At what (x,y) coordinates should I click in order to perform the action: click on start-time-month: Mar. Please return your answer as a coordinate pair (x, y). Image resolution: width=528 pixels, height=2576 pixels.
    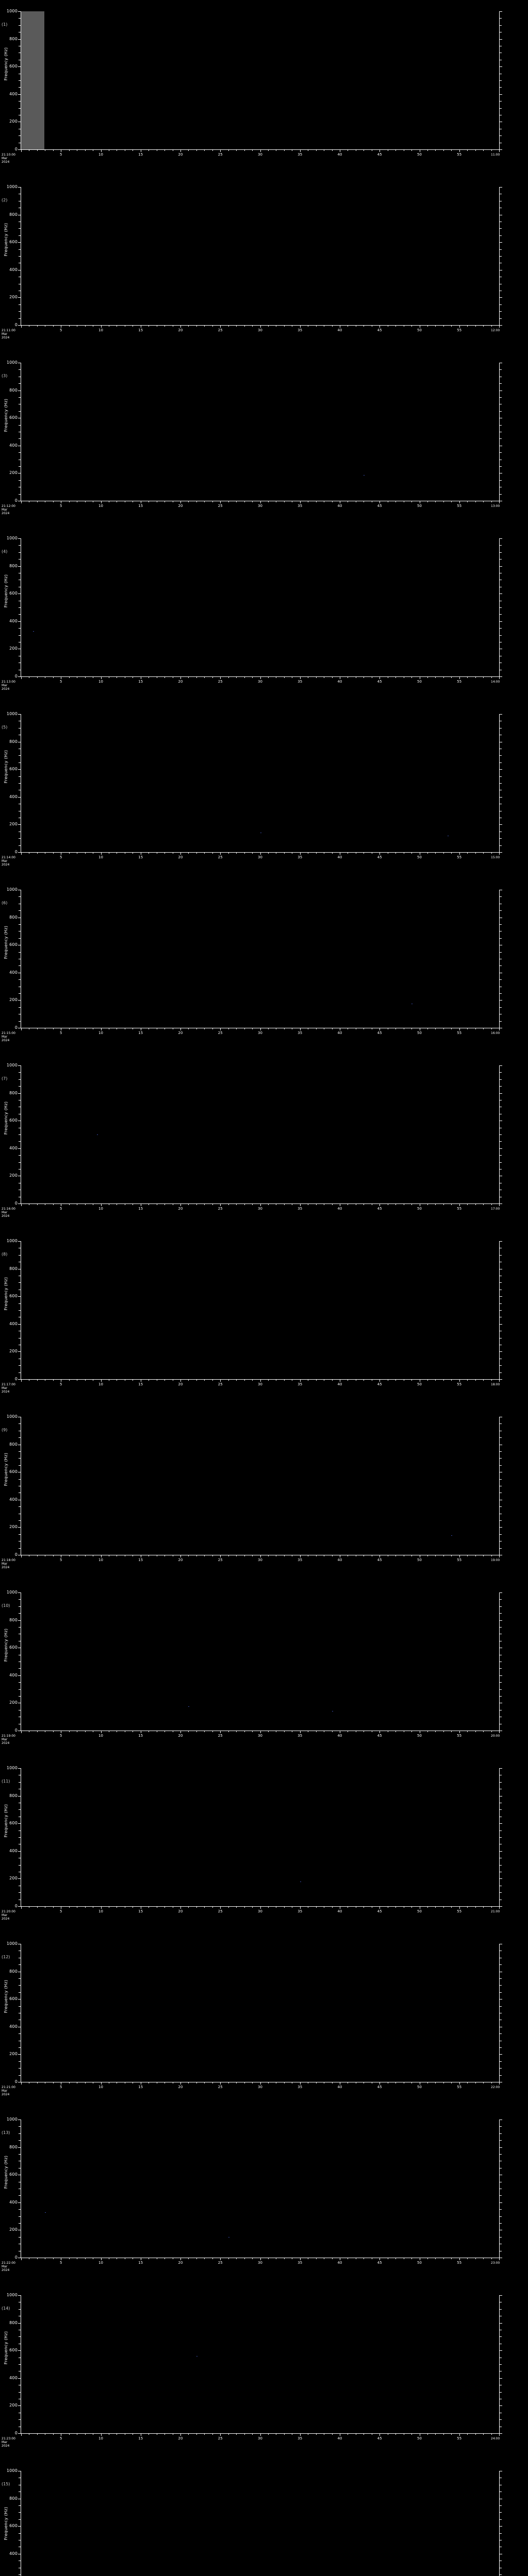
    Looking at the image, I should click on (5, 1212).